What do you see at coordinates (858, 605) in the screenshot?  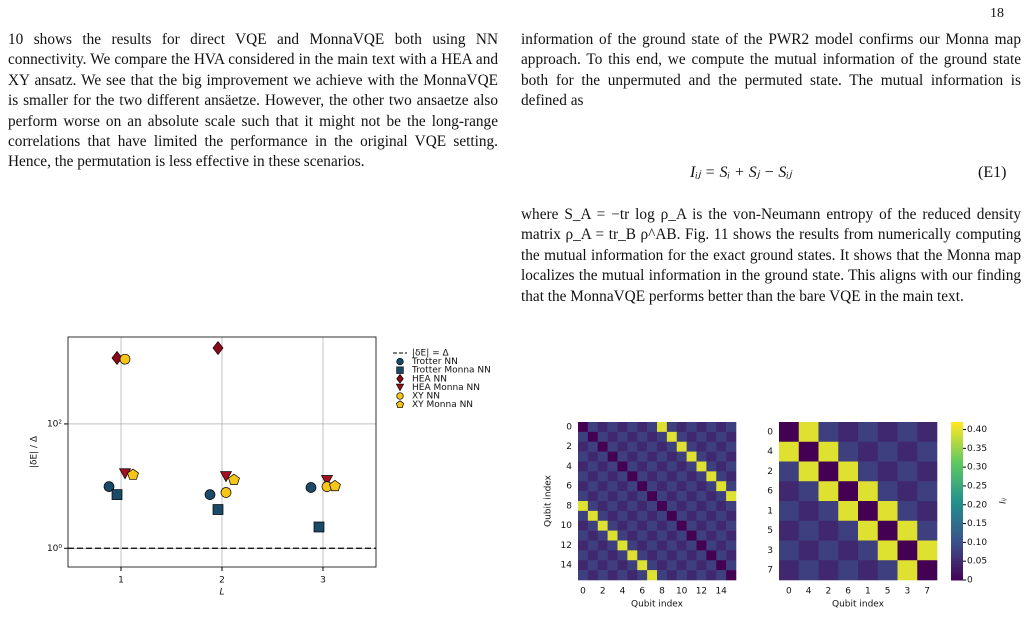 I see `x-axis-label: Qubit index` at bounding box center [858, 605].